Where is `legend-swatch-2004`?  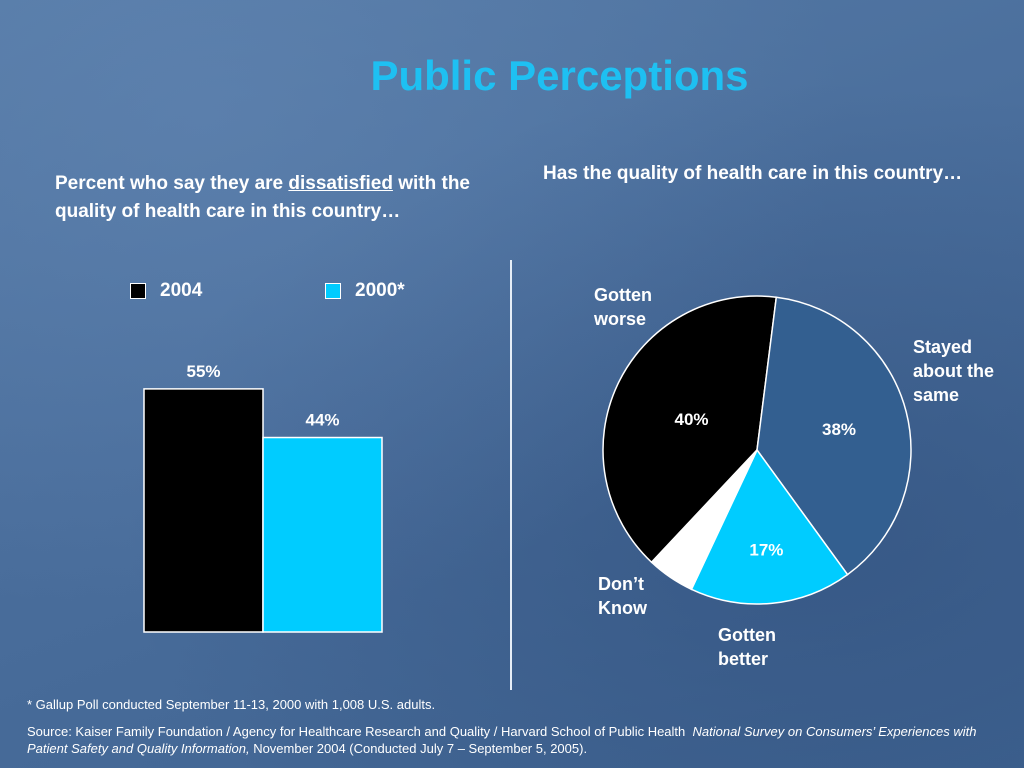
legend-swatch-2004 is located at coordinates (138, 291).